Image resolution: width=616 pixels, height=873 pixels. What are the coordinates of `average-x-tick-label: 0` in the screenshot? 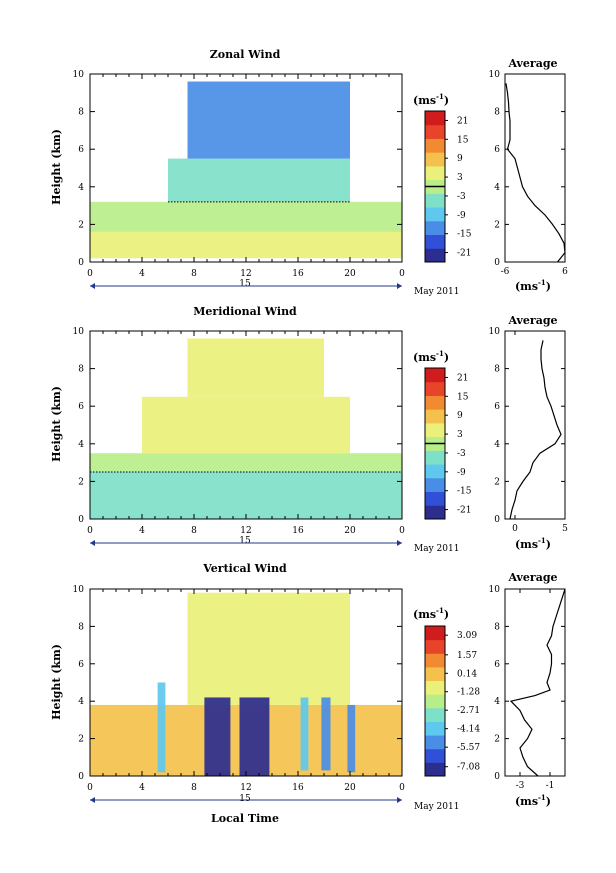 It's located at (515, 529).